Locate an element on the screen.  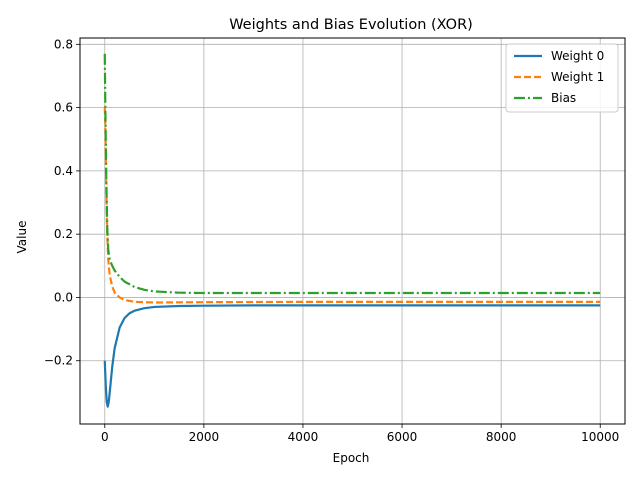
y-tick-label: 0.2 is located at coordinates (63, 234).